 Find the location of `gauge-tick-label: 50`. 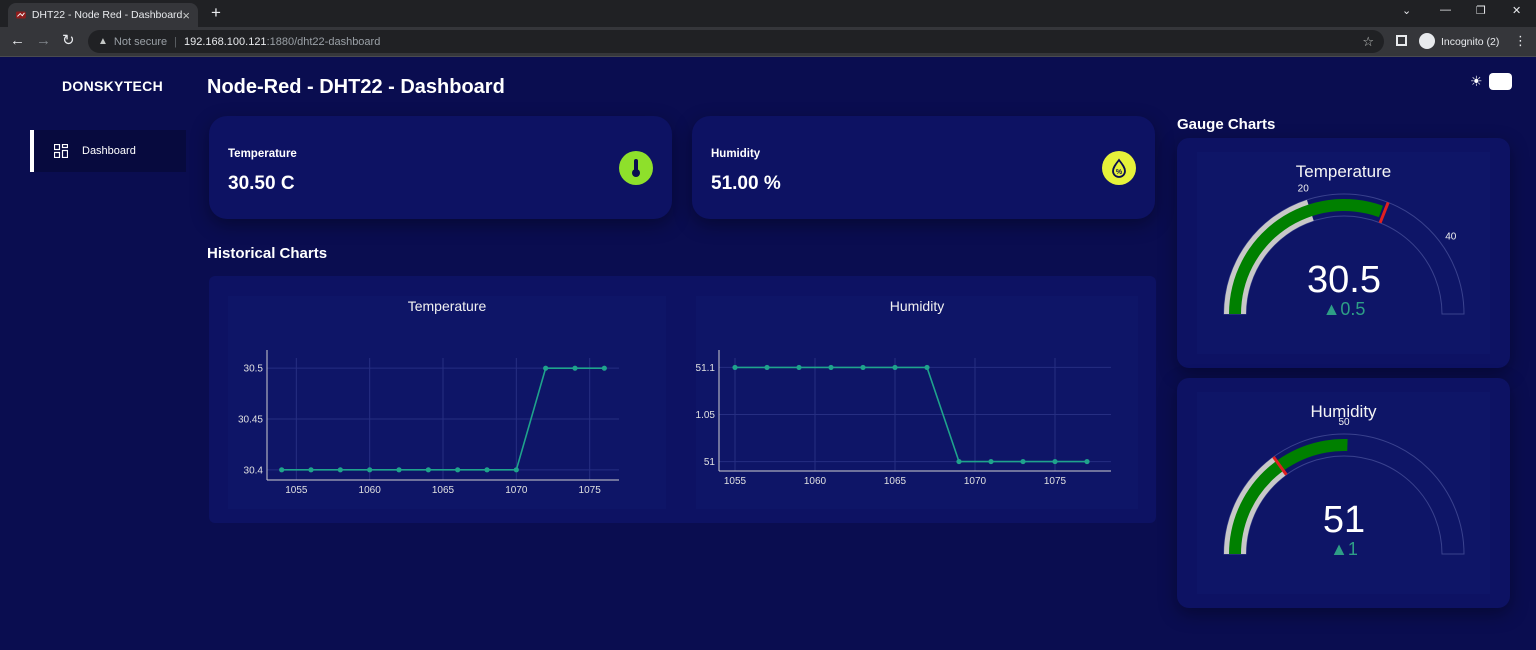

gauge-tick-label: 50 is located at coordinates (1344, 422).